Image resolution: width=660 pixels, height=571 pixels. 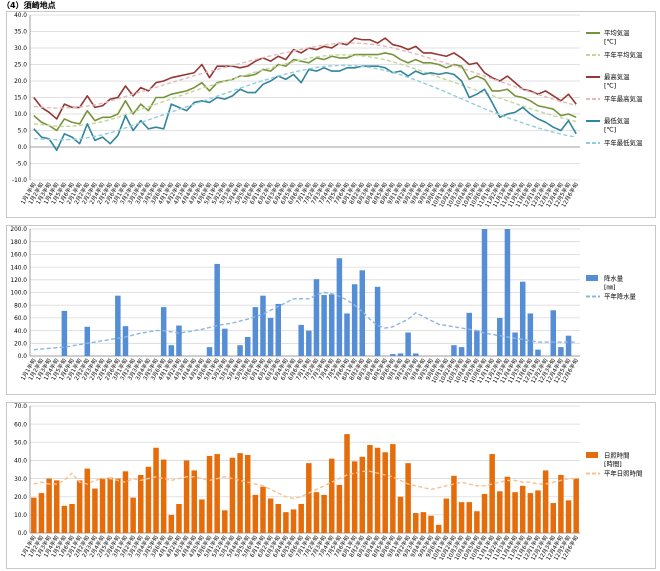 What do you see at coordinates (20, 498) in the screenshot?
I see `y-tick-label: 20.0` at bounding box center [20, 498].